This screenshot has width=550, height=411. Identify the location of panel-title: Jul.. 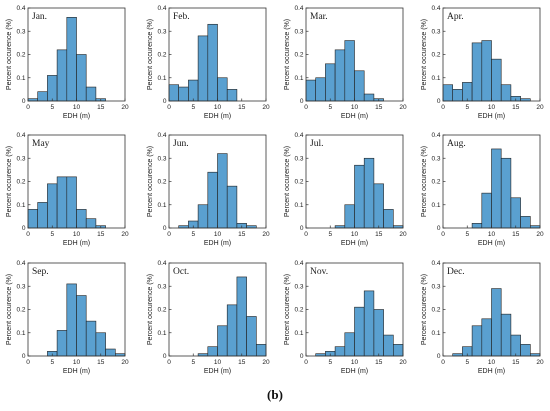
(316, 144).